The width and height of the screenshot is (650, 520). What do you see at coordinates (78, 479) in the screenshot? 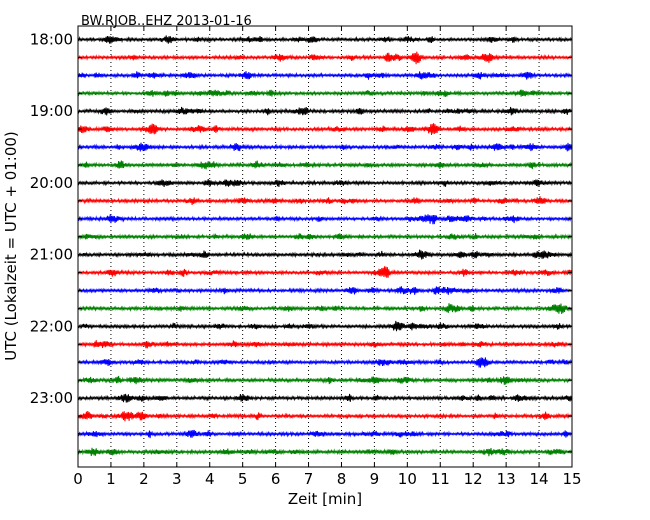
I see `x-tick-label-0: 0` at bounding box center [78, 479].